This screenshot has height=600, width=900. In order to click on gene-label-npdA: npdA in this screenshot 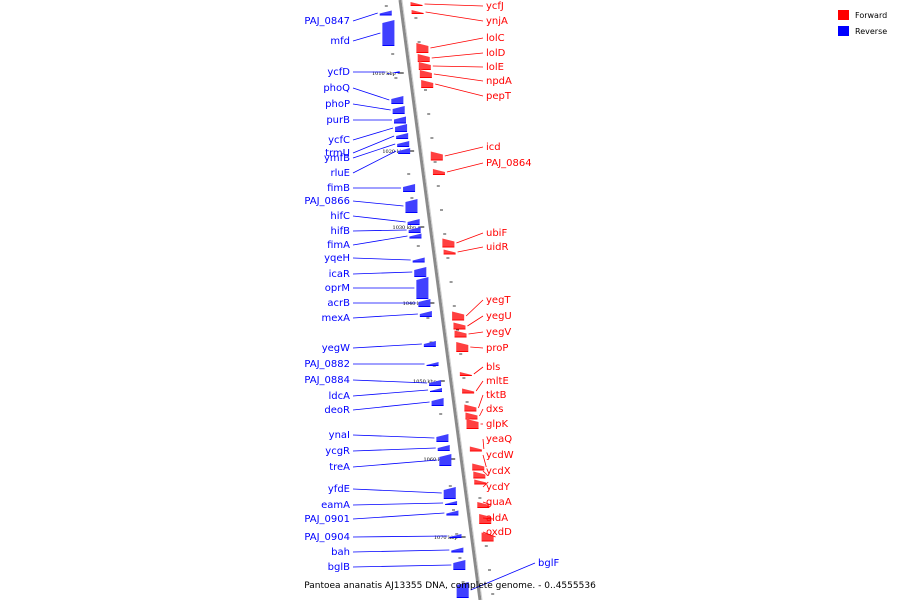, I will do `click(499, 81)`.